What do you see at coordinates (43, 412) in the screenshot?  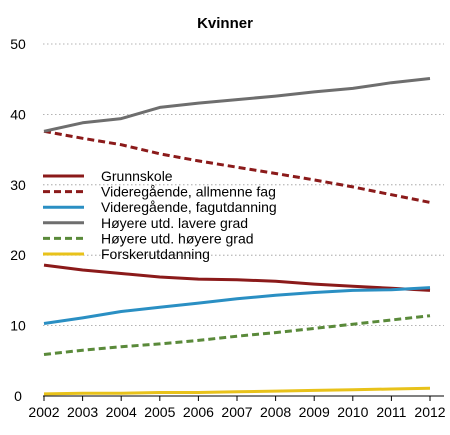 I see `x-tick-label: 2002` at bounding box center [43, 412].